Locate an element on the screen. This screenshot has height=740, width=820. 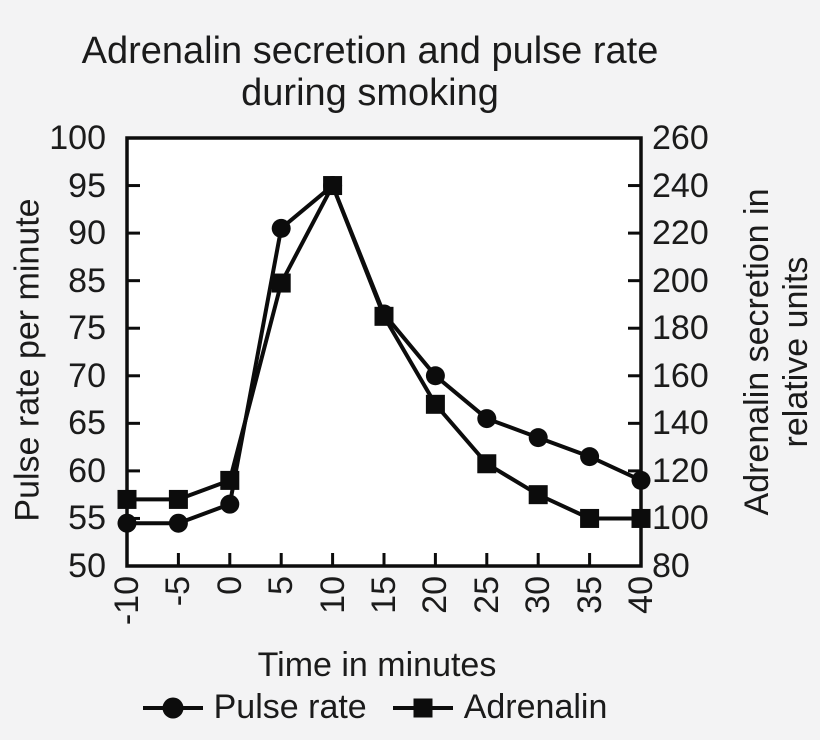
left-axis-tick-label: 65 is located at coordinates (87, 423).